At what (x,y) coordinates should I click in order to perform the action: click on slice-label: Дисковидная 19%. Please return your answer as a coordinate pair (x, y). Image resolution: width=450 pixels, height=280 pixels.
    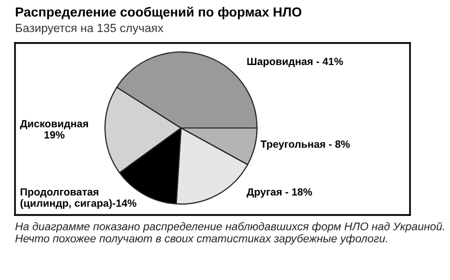
    Looking at the image, I should click on (54, 129).